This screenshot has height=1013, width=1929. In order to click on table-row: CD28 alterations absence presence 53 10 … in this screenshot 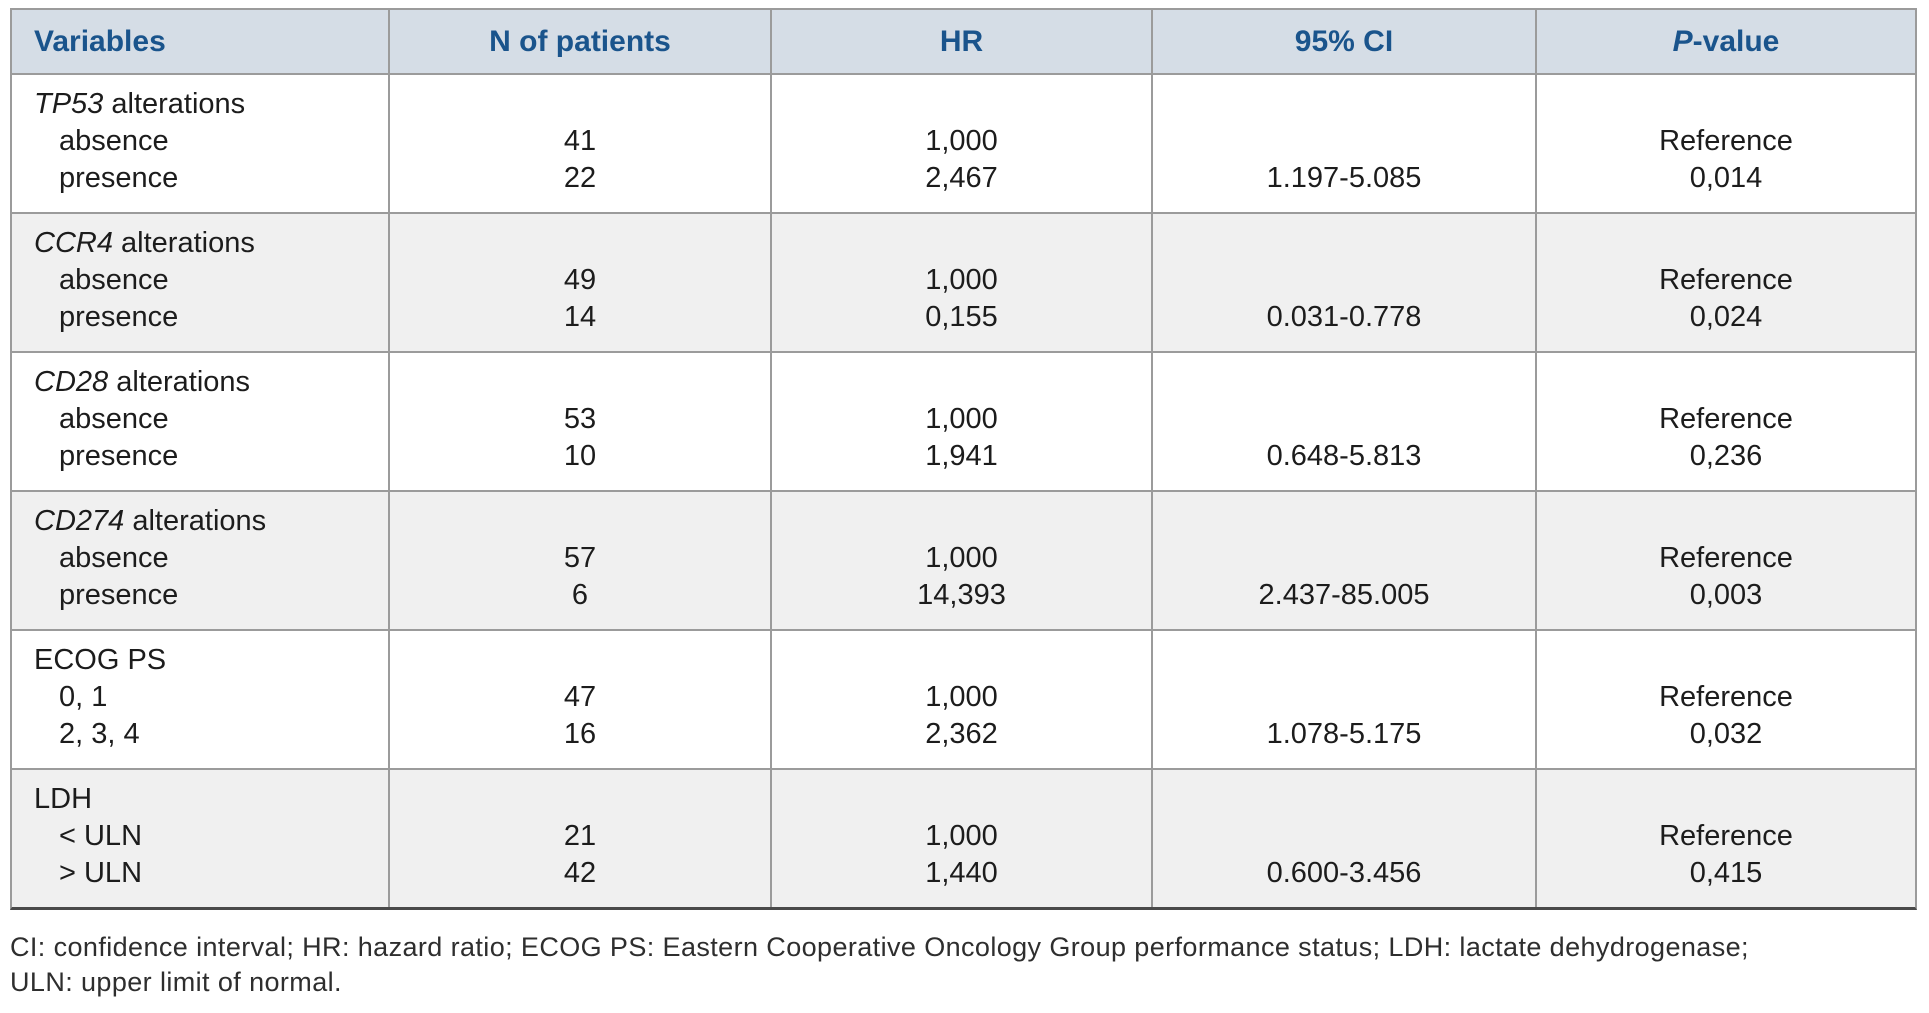, I will do `click(963, 420)`.